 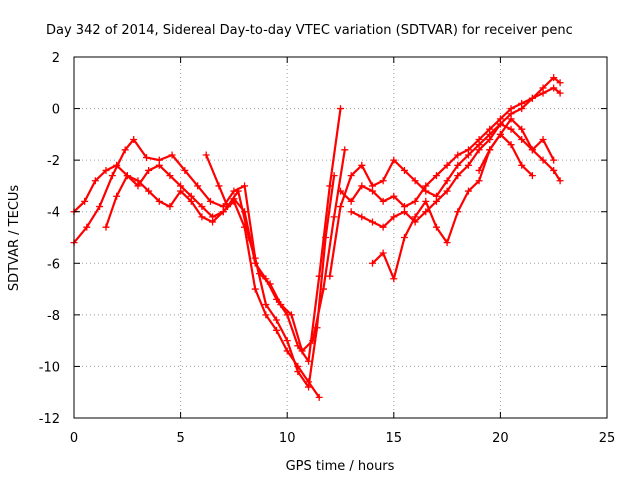 I want to click on y-tick-label: -10, so click(x=49, y=367).